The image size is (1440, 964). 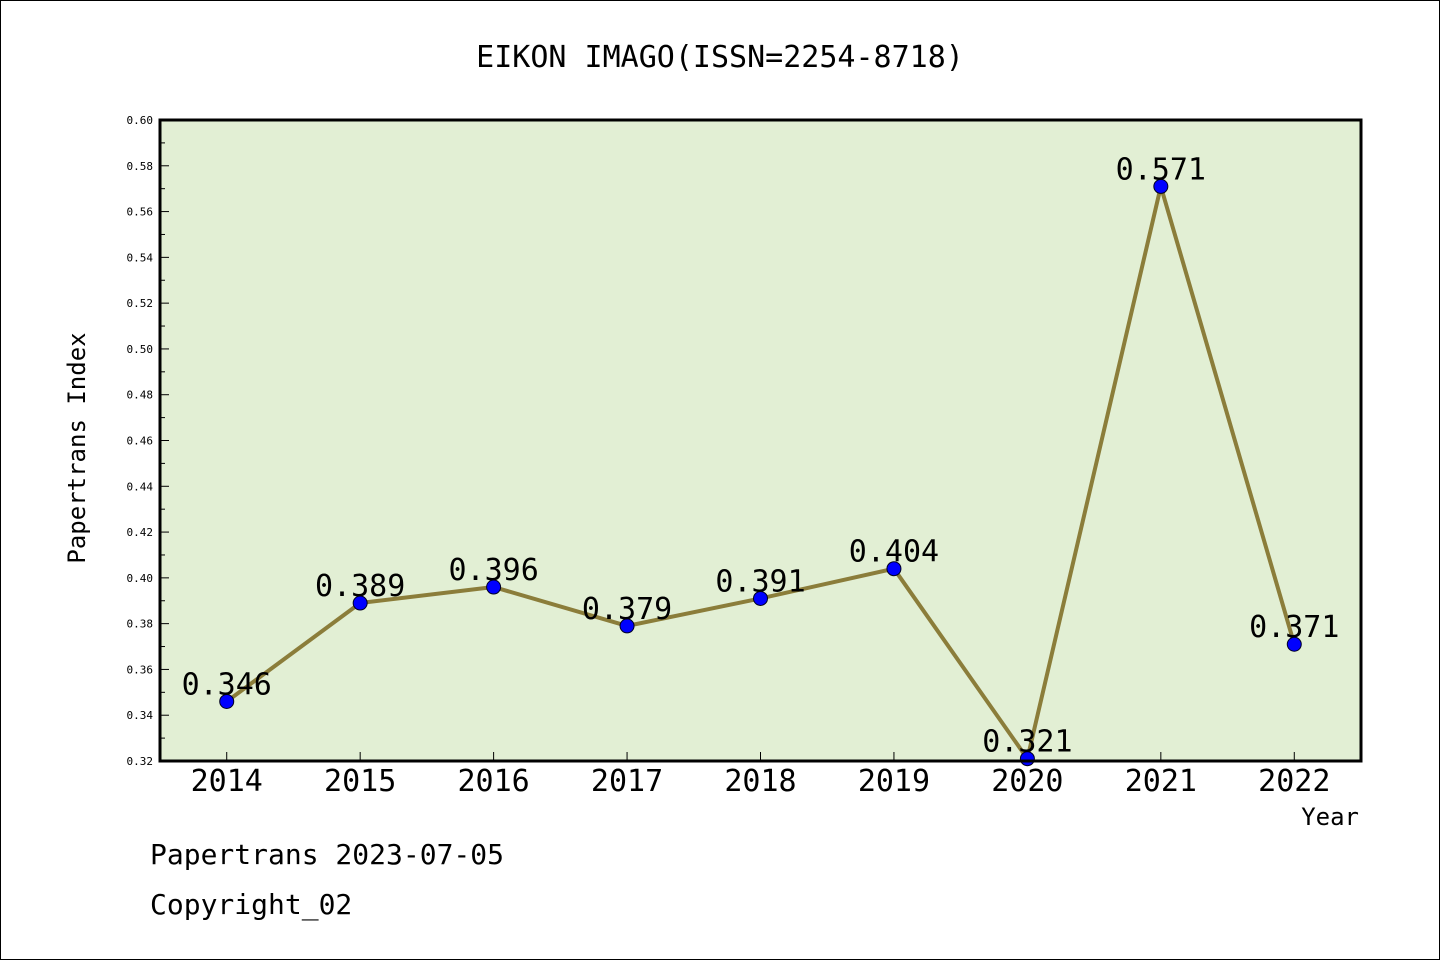 What do you see at coordinates (140, 120) in the screenshot?
I see `y-tick-label: 0.60` at bounding box center [140, 120].